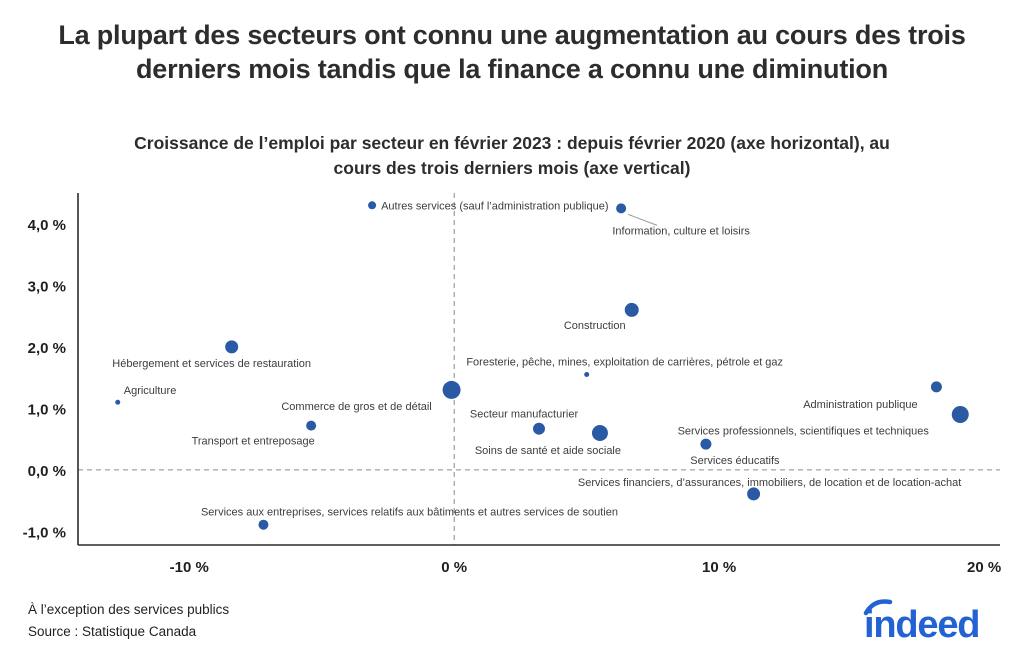 The image size is (1024, 666). What do you see at coordinates (878, 607) in the screenshot?
I see `indeed-logo-accent-icon` at bounding box center [878, 607].